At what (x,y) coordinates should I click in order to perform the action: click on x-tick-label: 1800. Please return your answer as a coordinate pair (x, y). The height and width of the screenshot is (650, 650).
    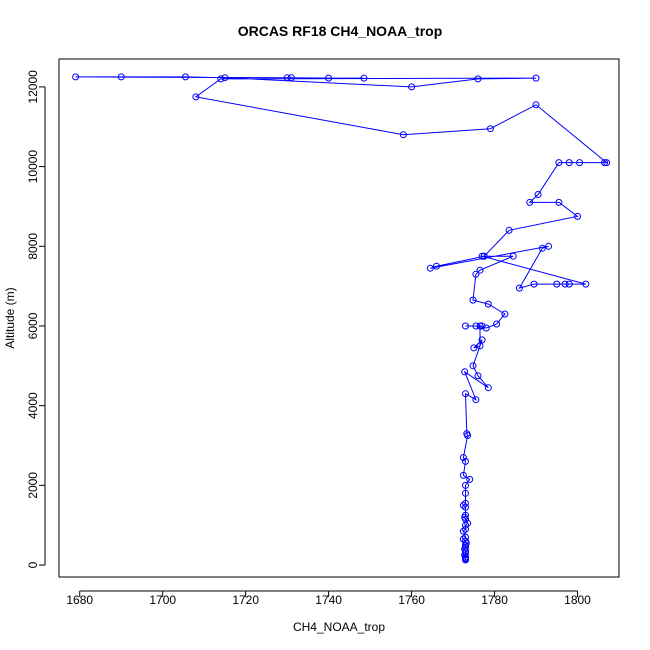
    Looking at the image, I should click on (577, 600).